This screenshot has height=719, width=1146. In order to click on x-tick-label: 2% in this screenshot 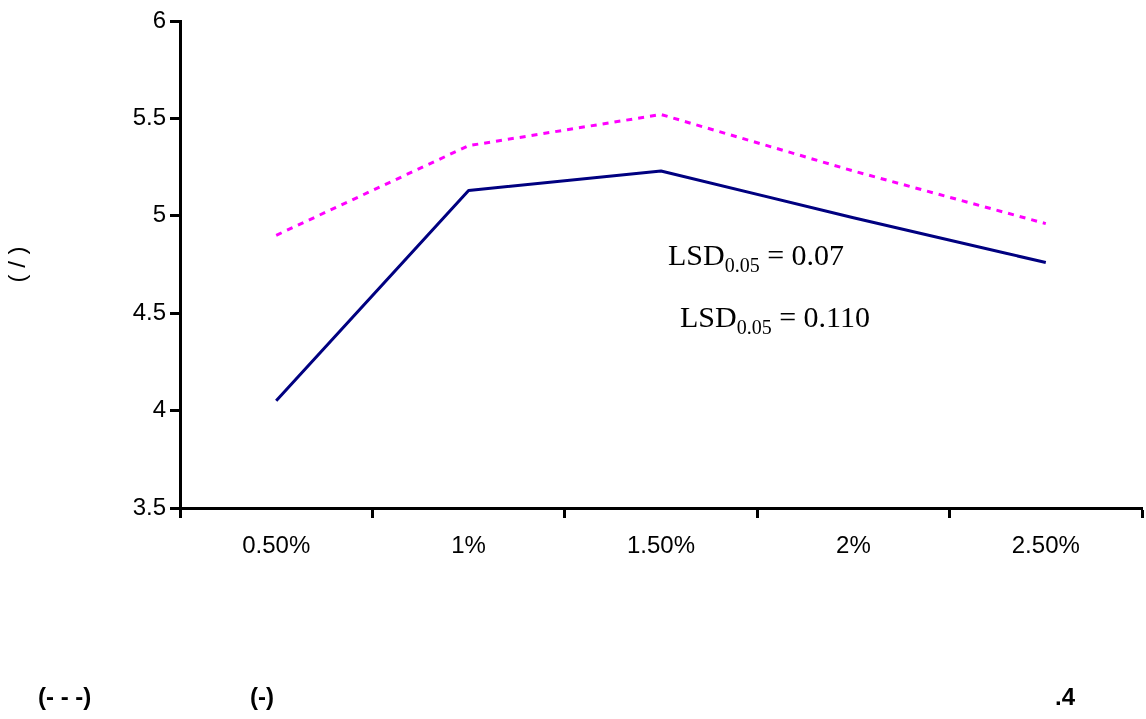, I will do `click(853, 545)`.